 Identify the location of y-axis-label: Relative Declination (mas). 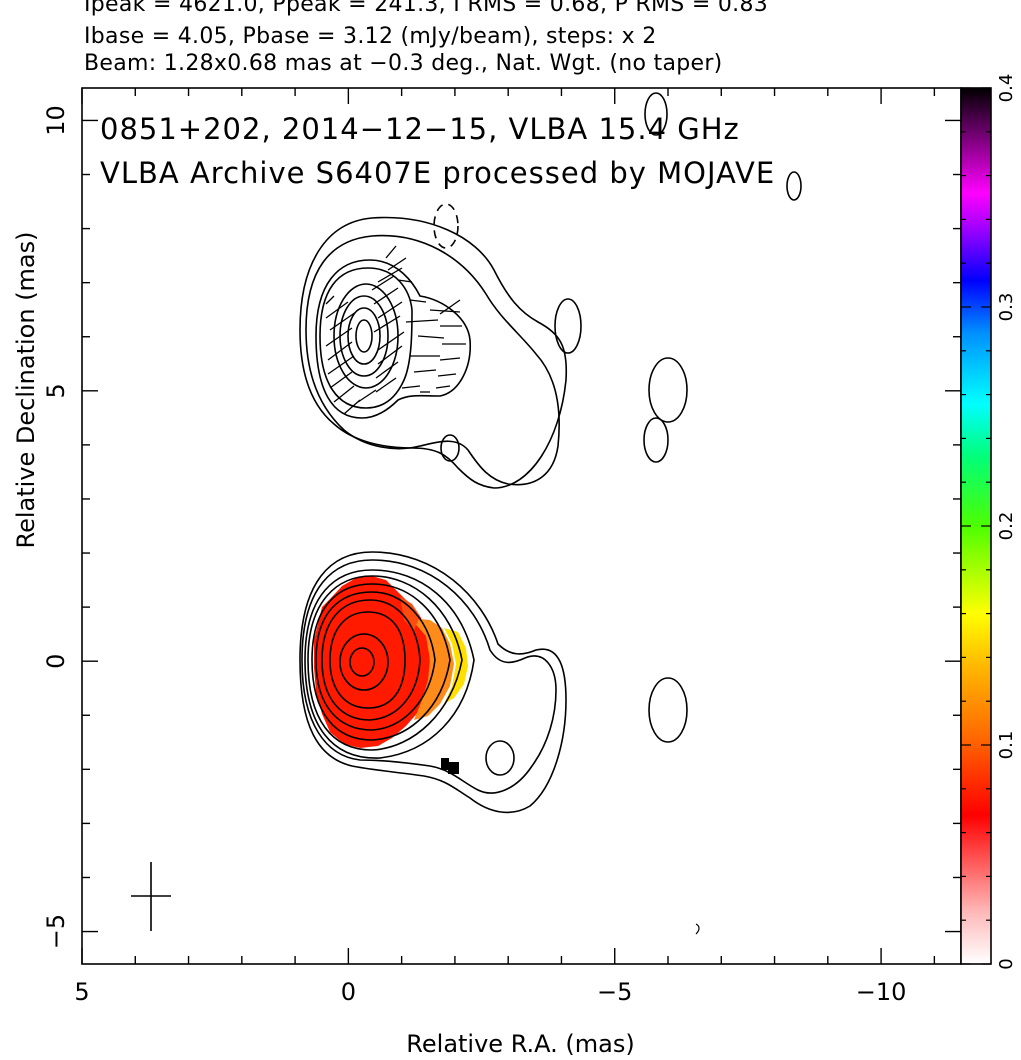
(26, 390).